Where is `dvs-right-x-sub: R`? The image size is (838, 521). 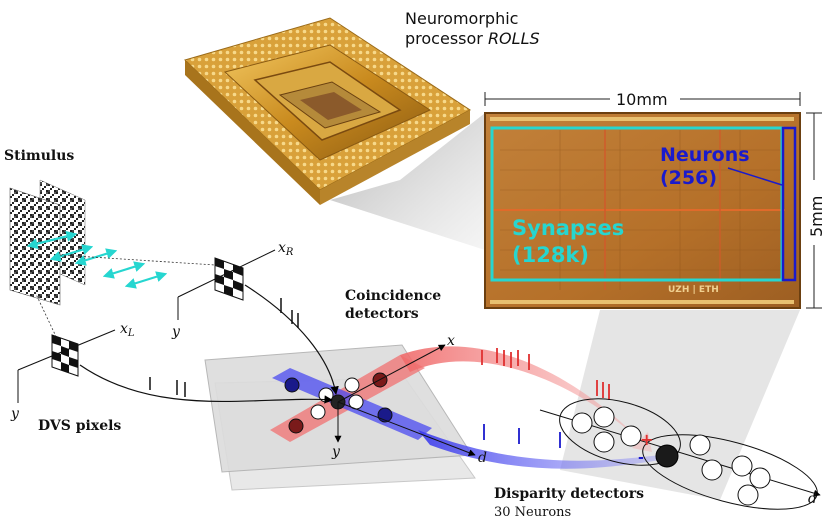
dvs-right-x-sub: R is located at coordinates (289, 252).